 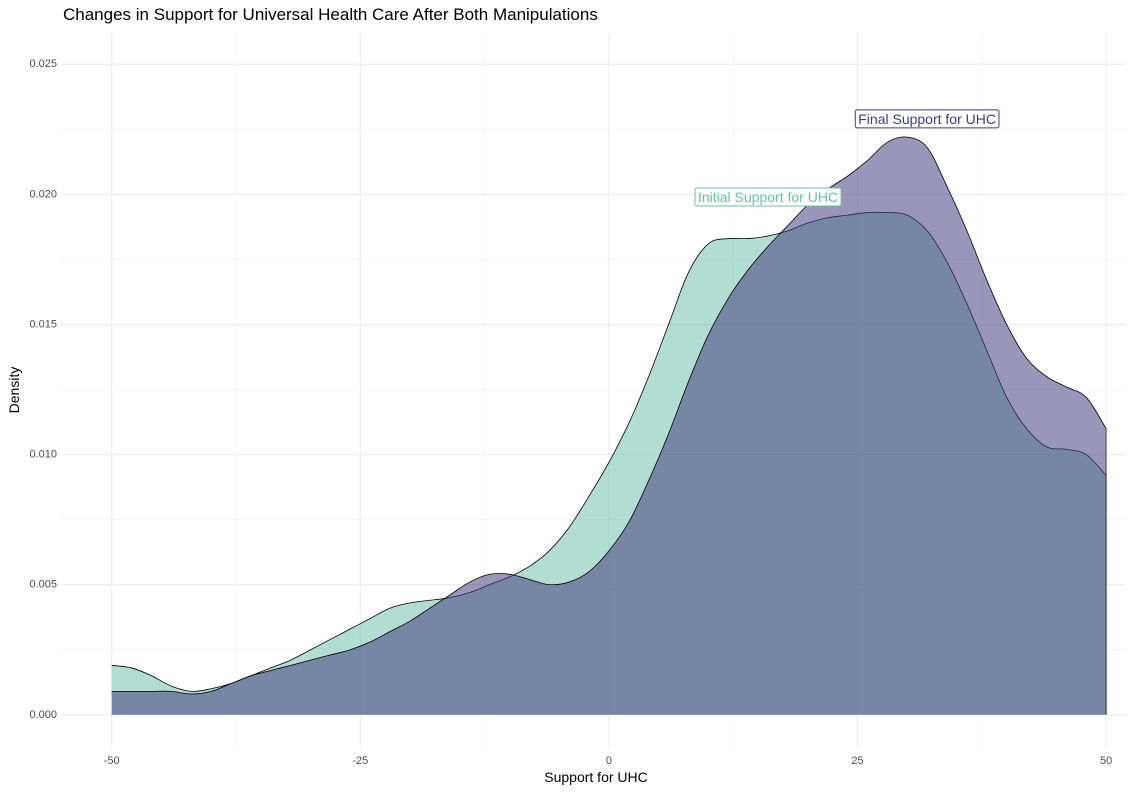 What do you see at coordinates (595, 777) in the screenshot?
I see `x-axis-label: Support for UHC` at bounding box center [595, 777].